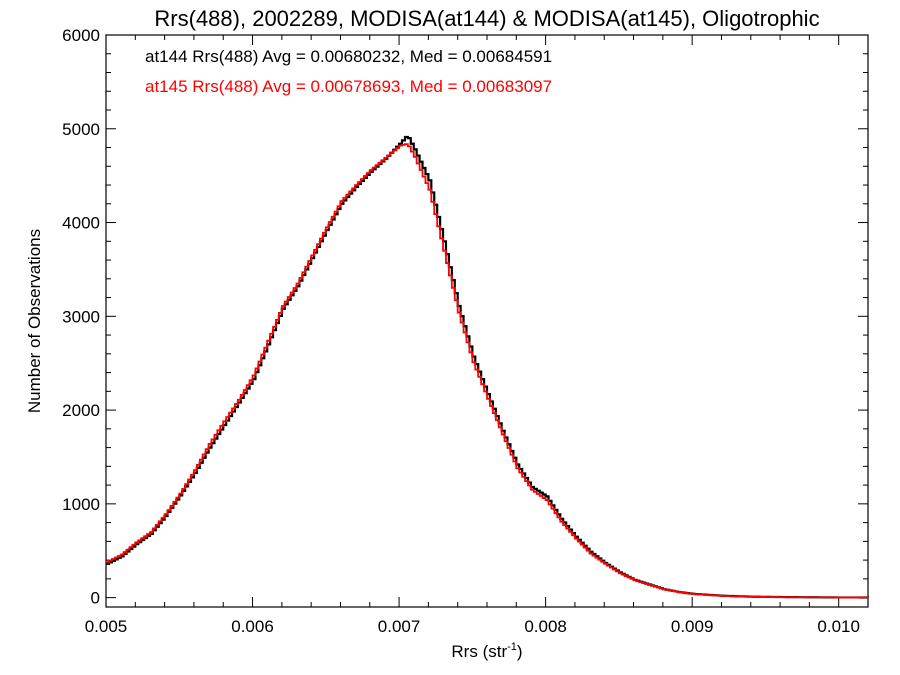  I want to click on y-tick-label: 5000, so click(81, 129).